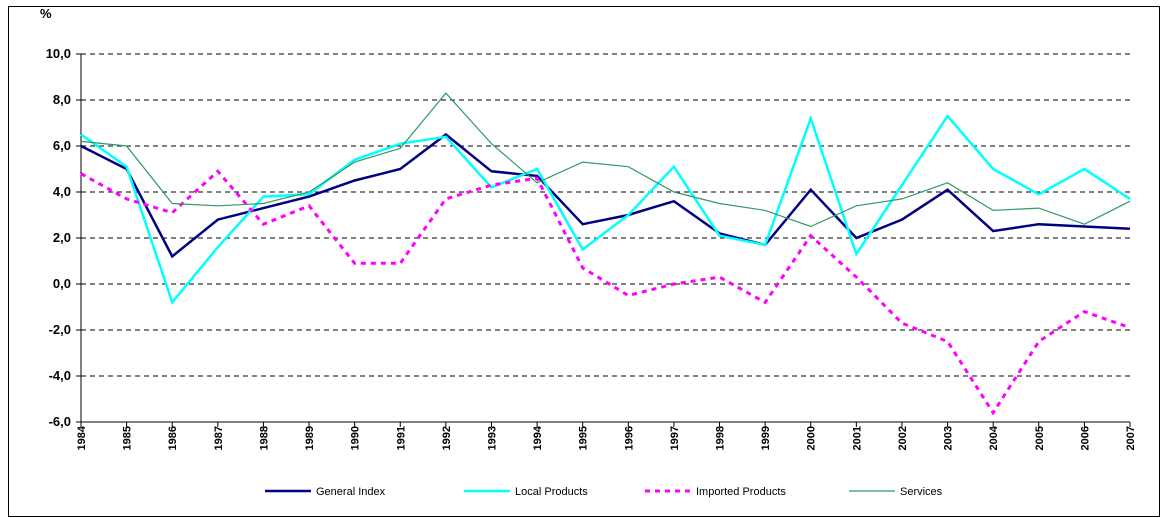 The height and width of the screenshot is (518, 1168). What do you see at coordinates (629, 438) in the screenshot?
I see `x-tick-label: 1996` at bounding box center [629, 438].